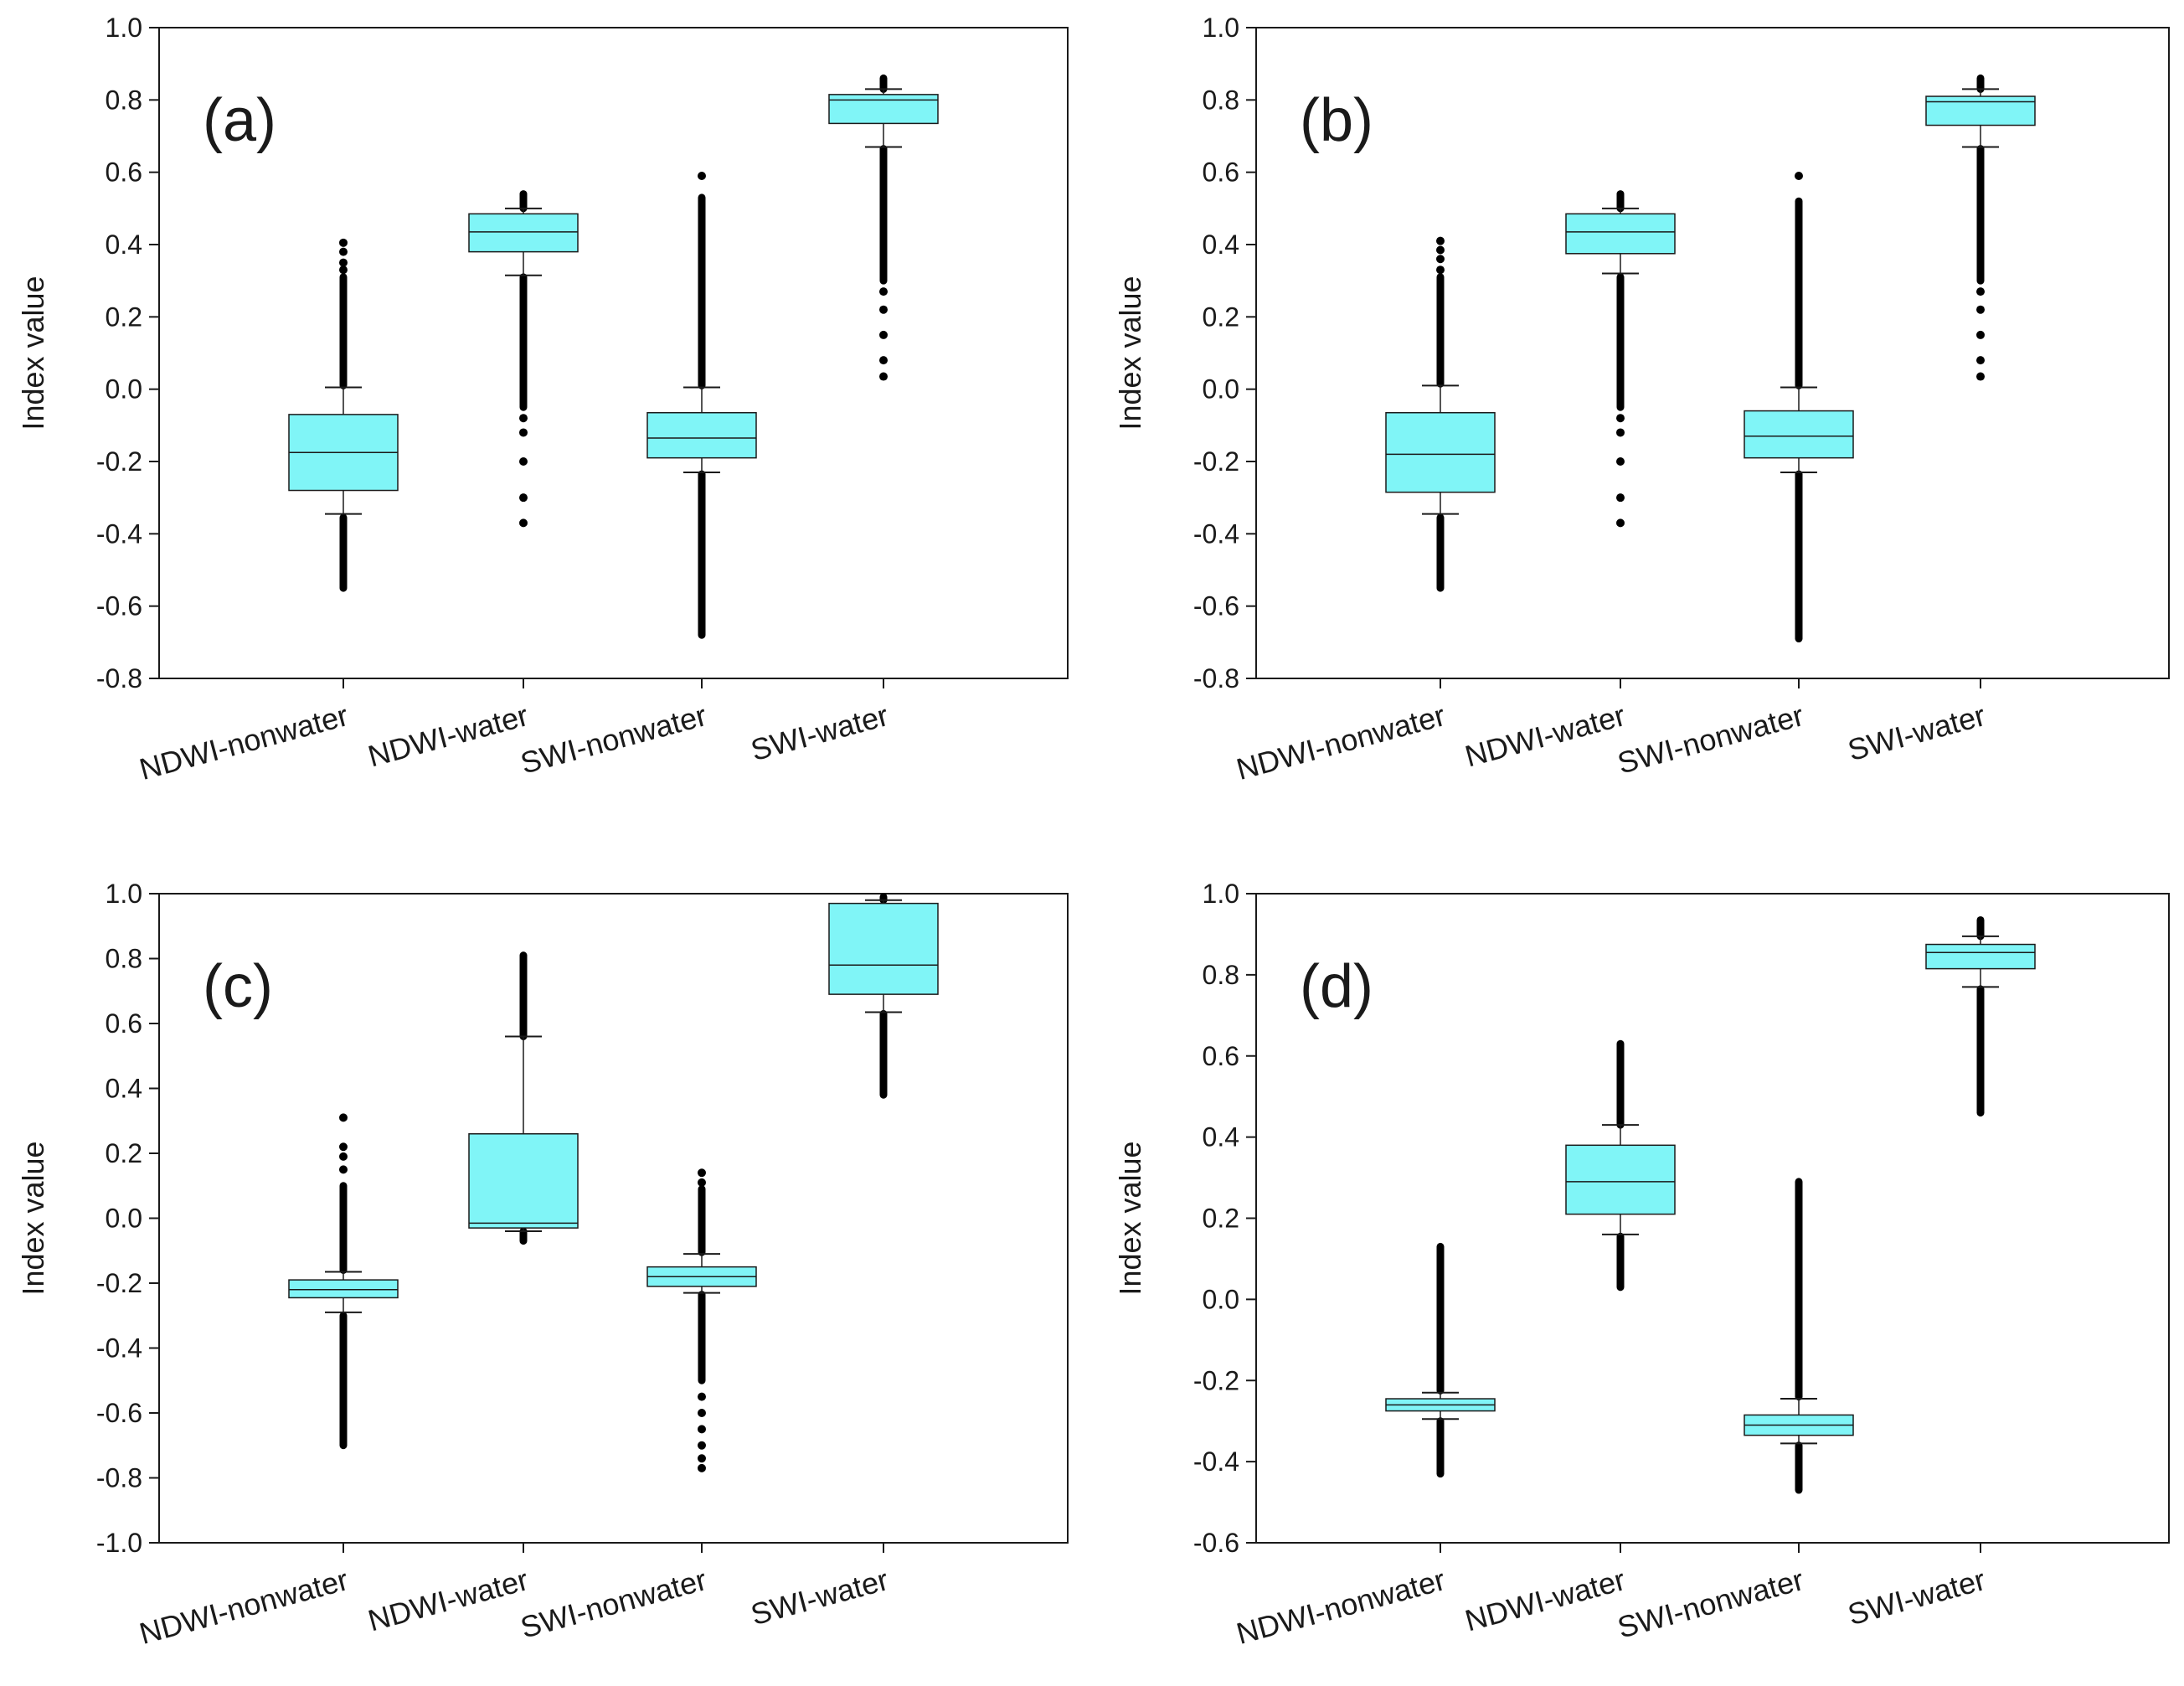 The height and width of the screenshot is (1686, 2184). What do you see at coordinates (239, 121) in the screenshot?
I see `panel-label: (a)` at bounding box center [239, 121].